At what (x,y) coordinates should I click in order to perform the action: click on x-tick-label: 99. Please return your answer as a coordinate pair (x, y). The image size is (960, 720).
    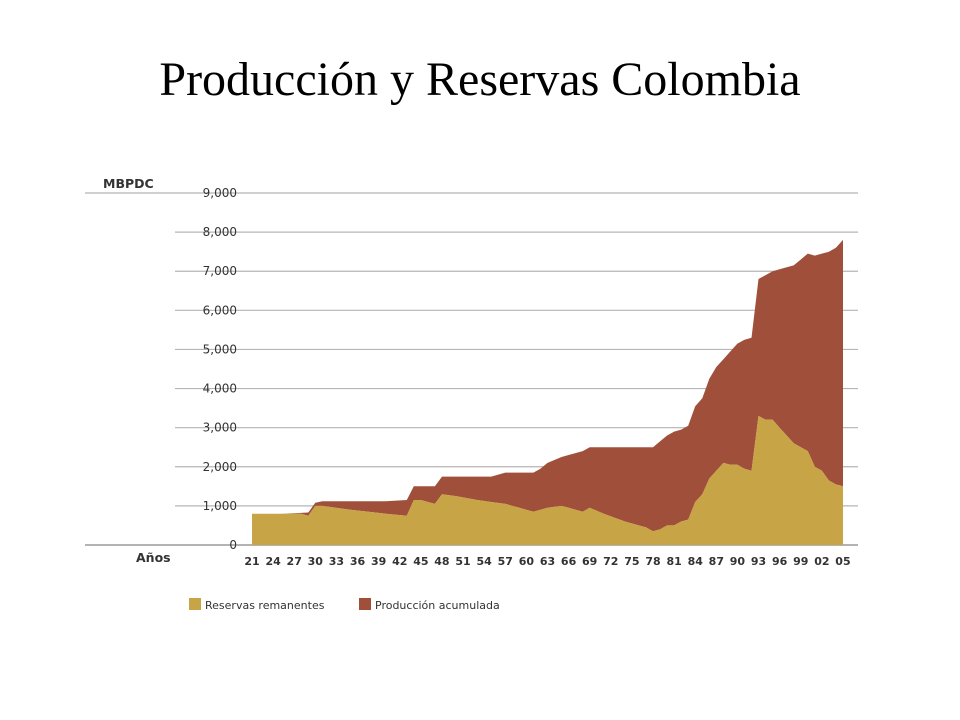
    Looking at the image, I should click on (800, 561).